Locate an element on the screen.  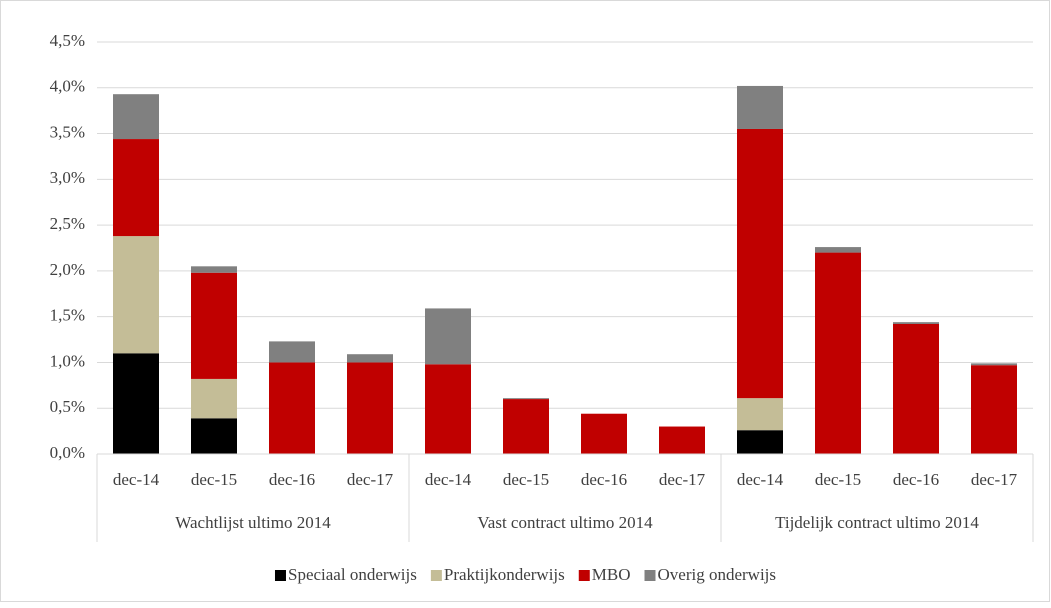
y-tick-label: 4,5% is located at coordinates (67, 40).